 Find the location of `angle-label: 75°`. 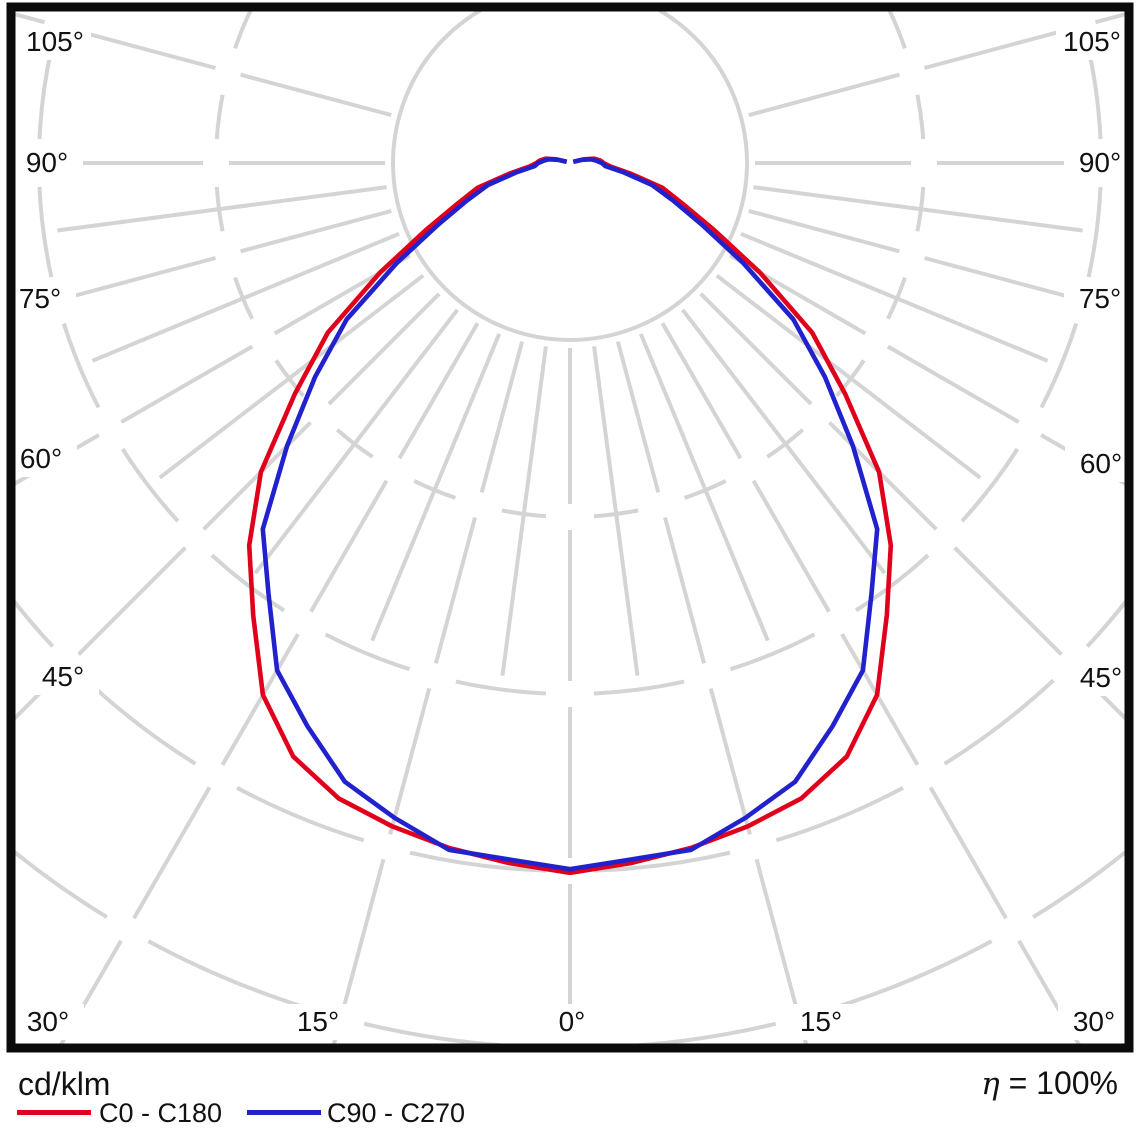

angle-label: 75° is located at coordinates (40, 298).